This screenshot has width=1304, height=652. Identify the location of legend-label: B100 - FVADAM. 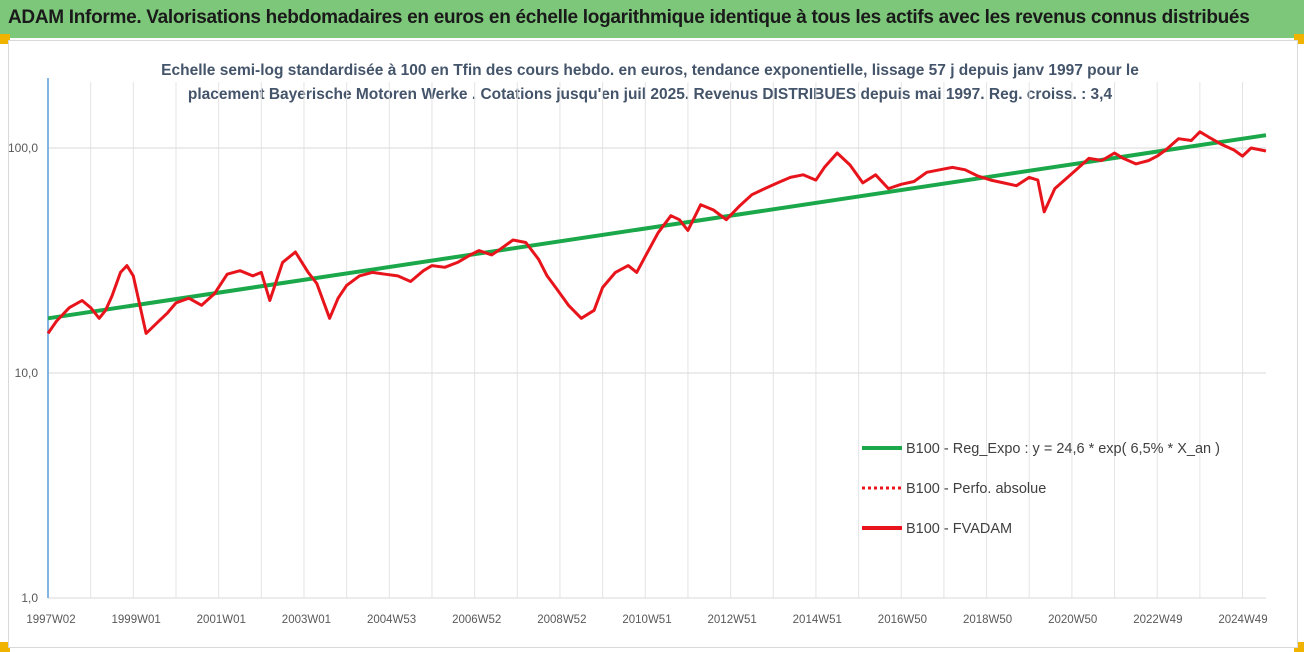
(959, 529).